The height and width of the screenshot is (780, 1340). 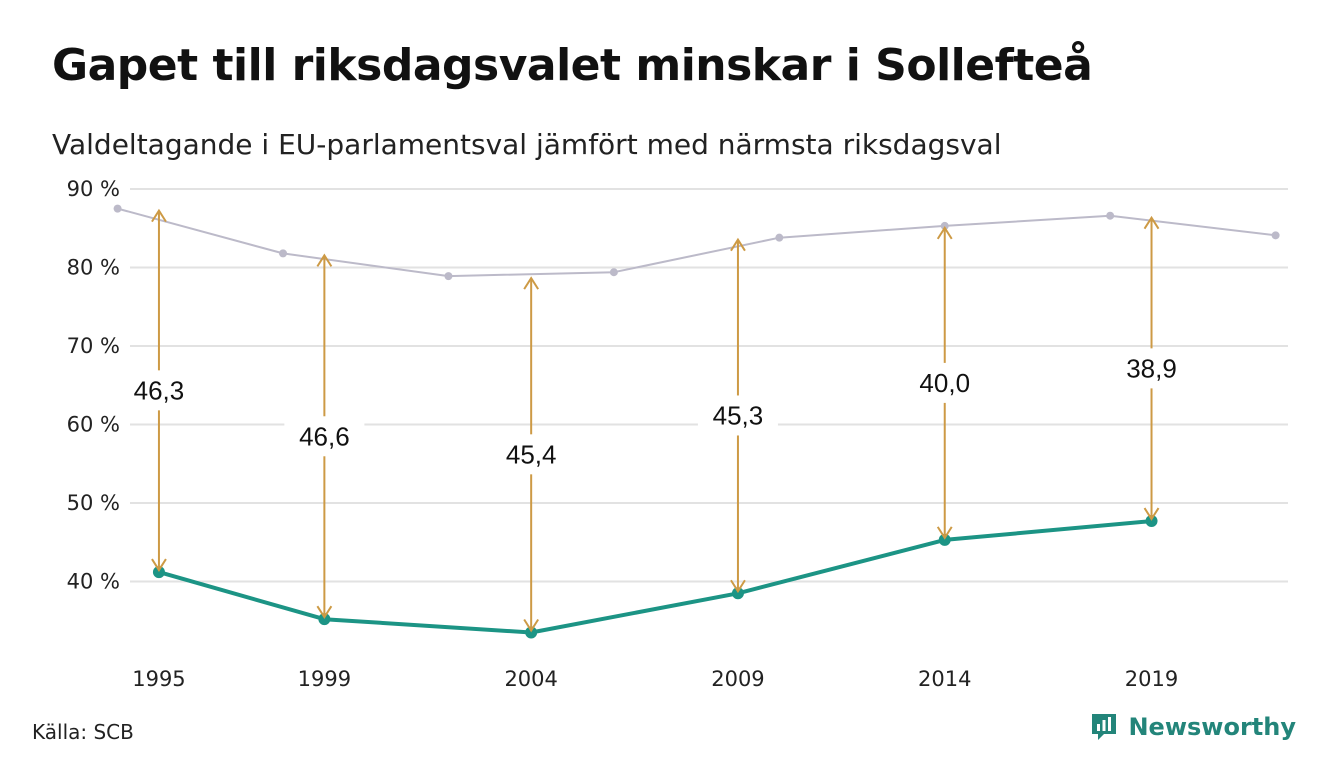 What do you see at coordinates (93, 385) in the screenshot?
I see `y-tick-labels: 40 % 50 % 60 % 70 % 80 % 90 %` at bounding box center [93, 385].